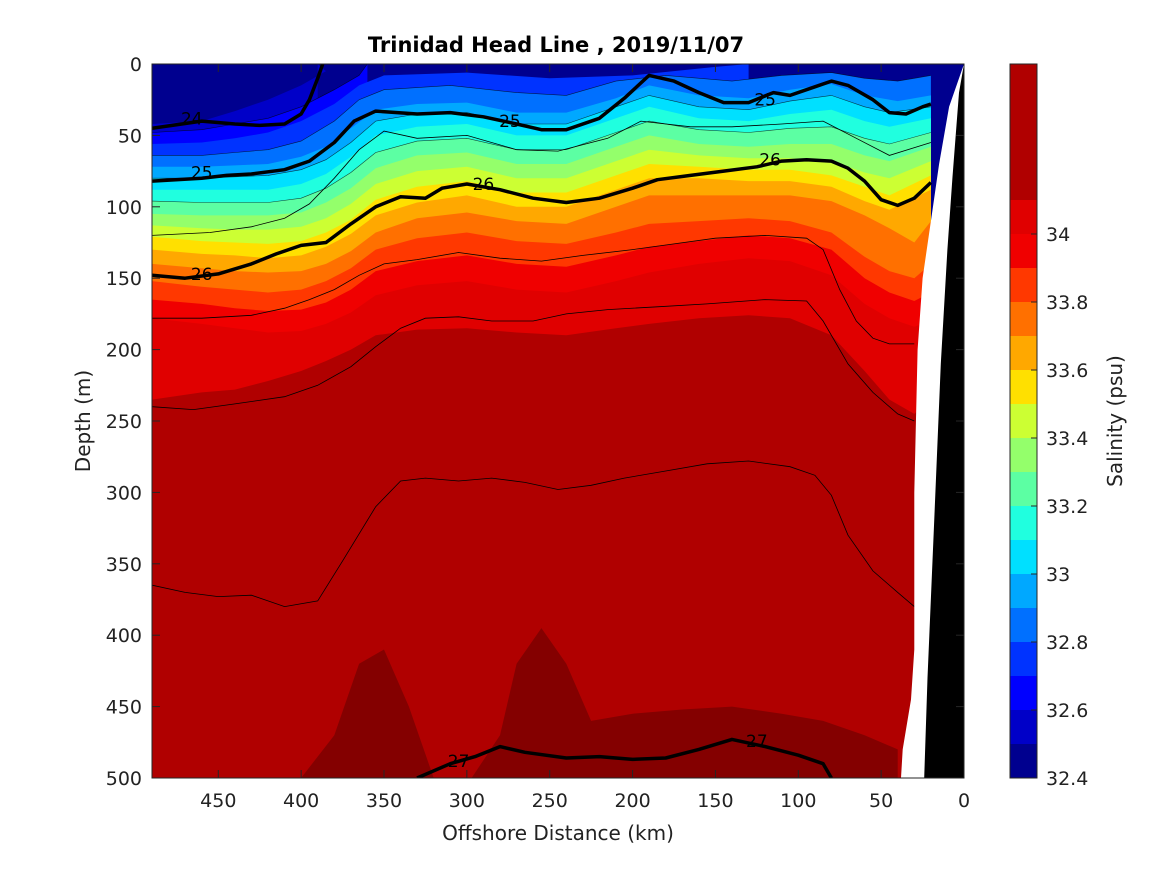  I want to click on colorbar-frame, so click(1023, 421).